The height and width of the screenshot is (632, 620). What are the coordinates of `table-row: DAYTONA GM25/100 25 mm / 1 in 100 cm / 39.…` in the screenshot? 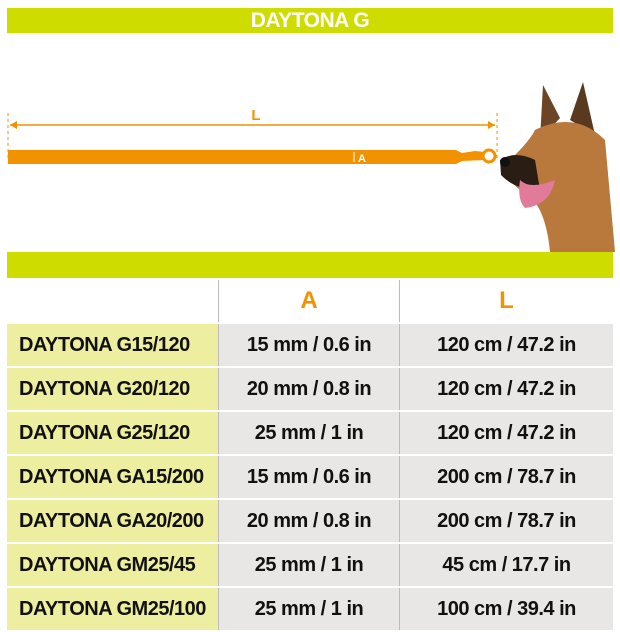 It's located at (310, 609).